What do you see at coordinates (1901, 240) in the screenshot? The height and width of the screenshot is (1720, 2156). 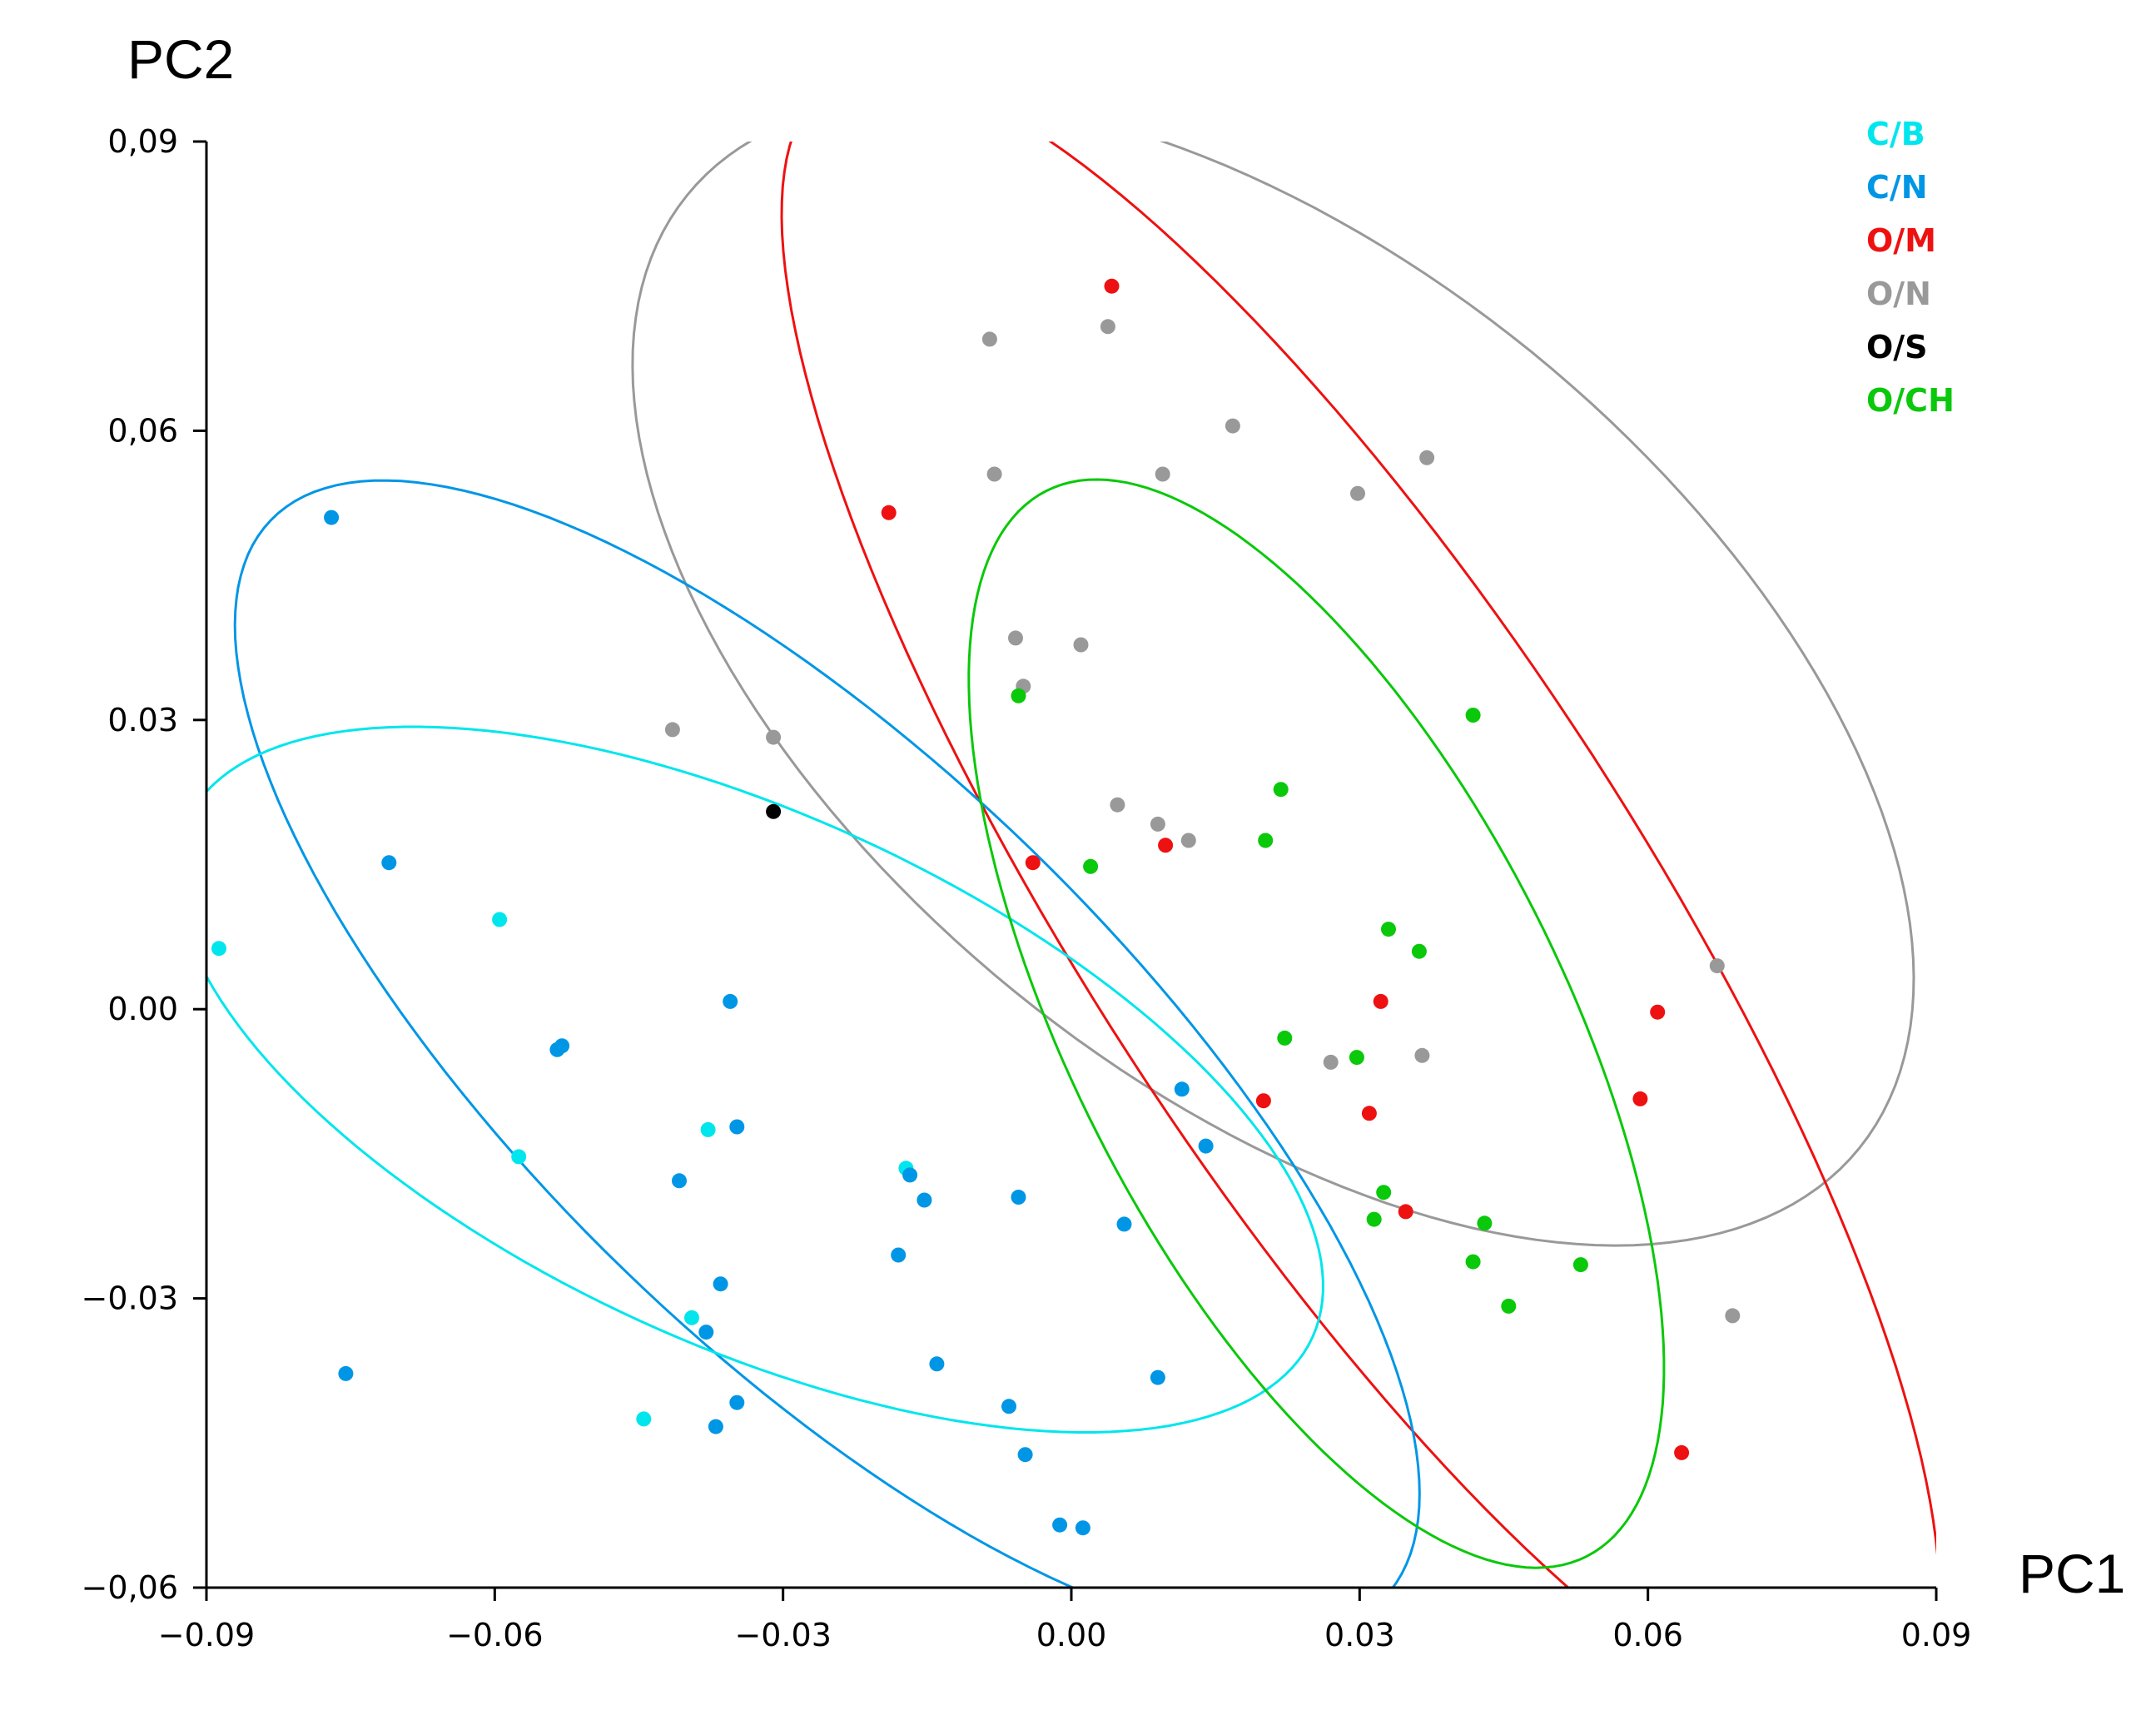 I see `legend-label-o-m: O/M` at bounding box center [1901, 240].